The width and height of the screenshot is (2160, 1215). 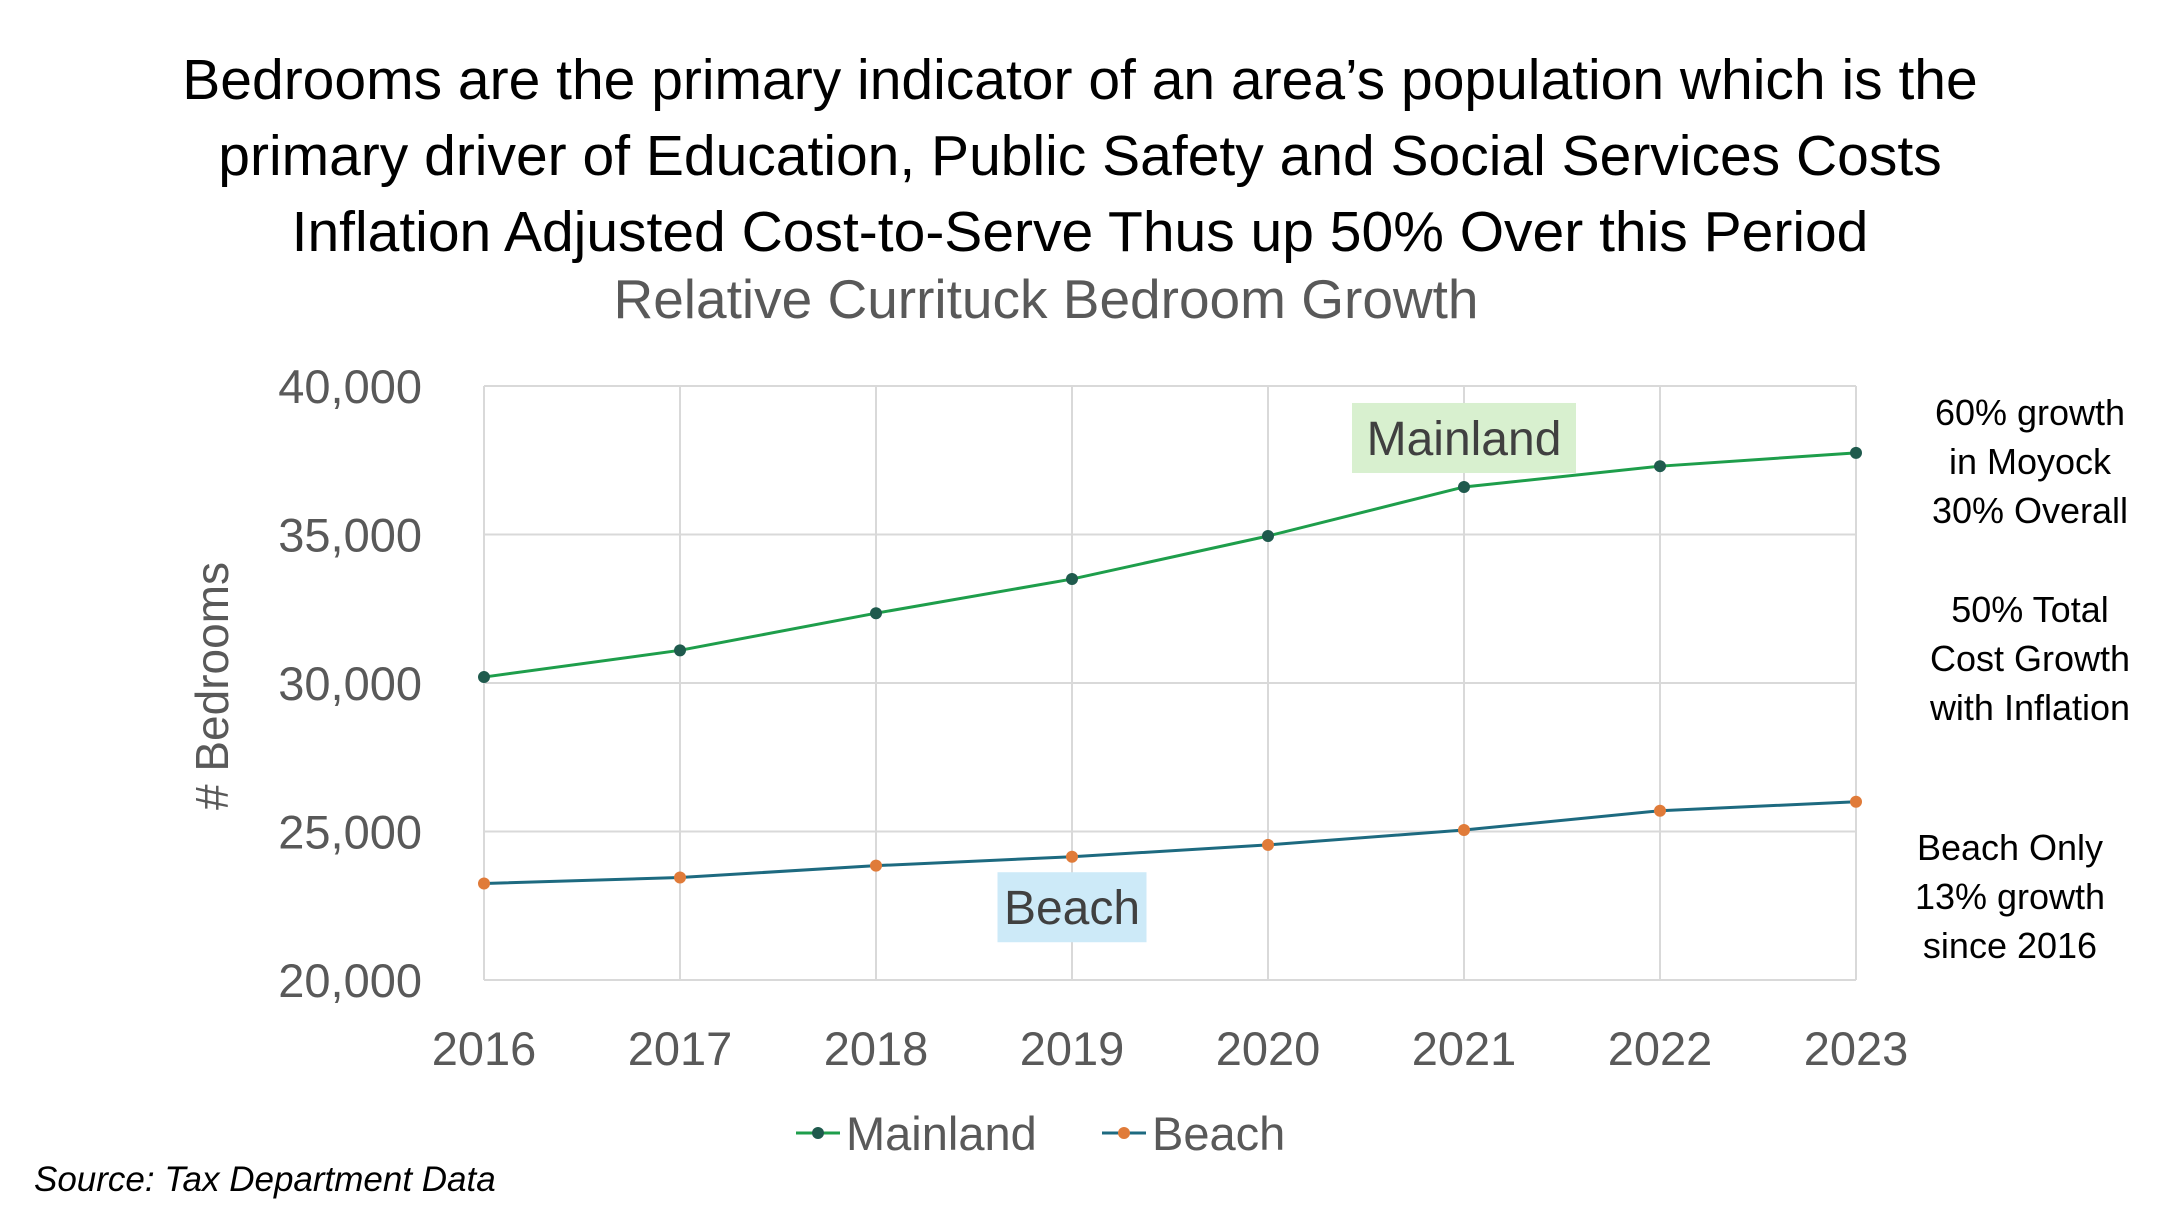 I want to click on x-tick-label: 2023, so click(x=1856, y=1048).